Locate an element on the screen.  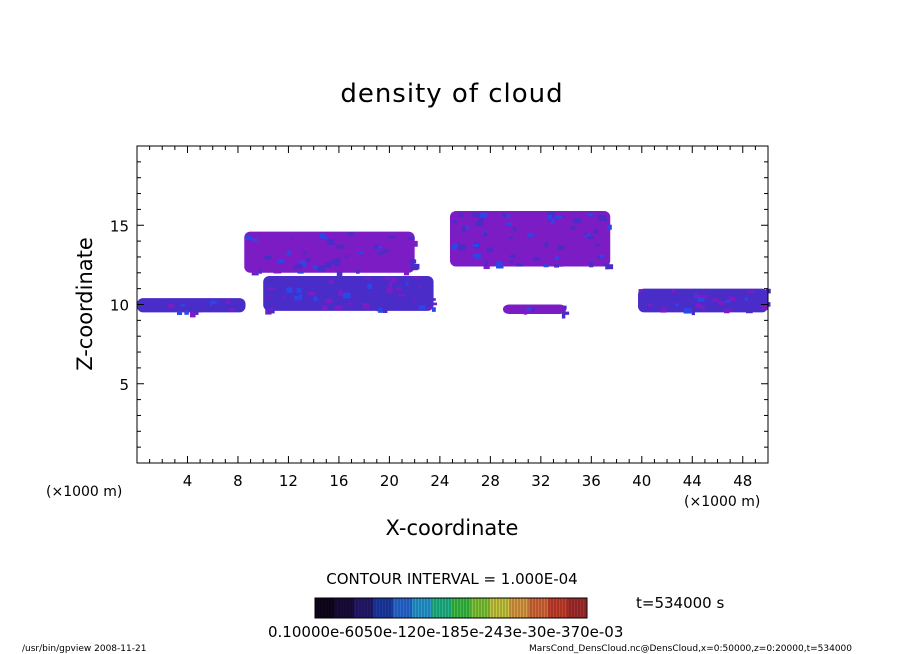
cloud-density-field is located at coordinates (454, 264).